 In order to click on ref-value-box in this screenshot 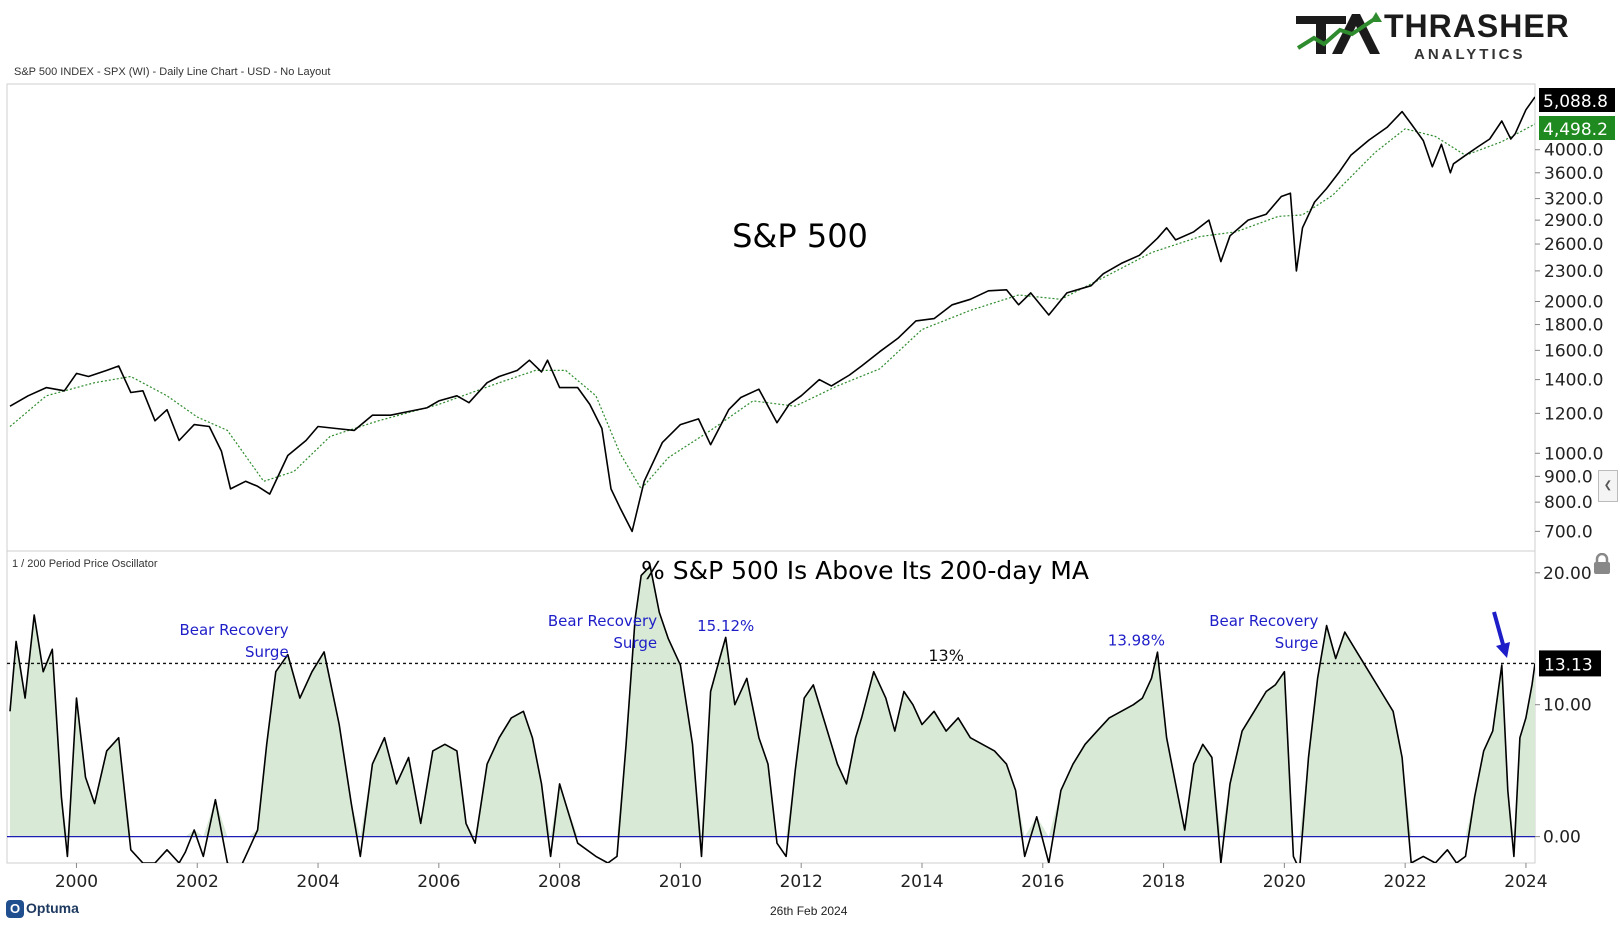, I will do `click(1570, 663)`.